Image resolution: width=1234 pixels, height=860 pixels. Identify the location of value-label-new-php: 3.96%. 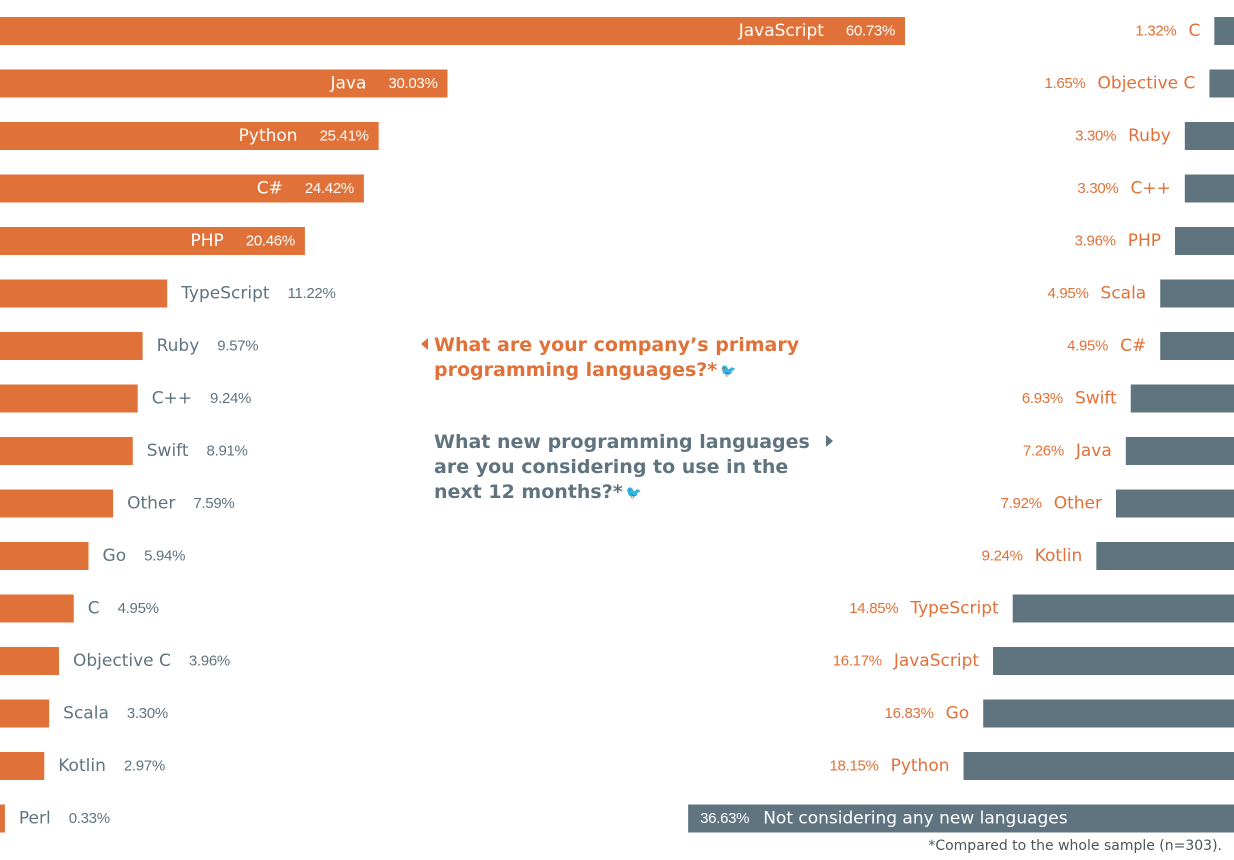
(1095, 241).